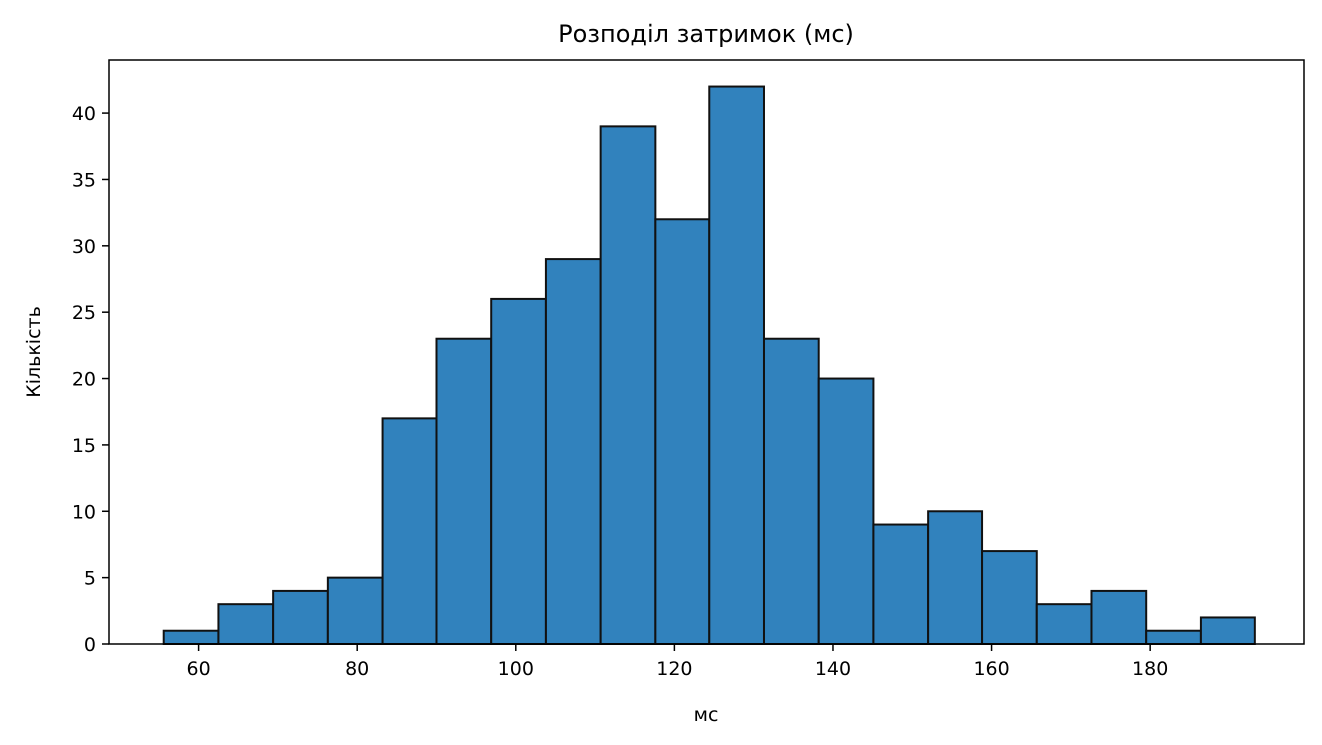  I want to click on y-tick-label: 10, so click(84, 512).